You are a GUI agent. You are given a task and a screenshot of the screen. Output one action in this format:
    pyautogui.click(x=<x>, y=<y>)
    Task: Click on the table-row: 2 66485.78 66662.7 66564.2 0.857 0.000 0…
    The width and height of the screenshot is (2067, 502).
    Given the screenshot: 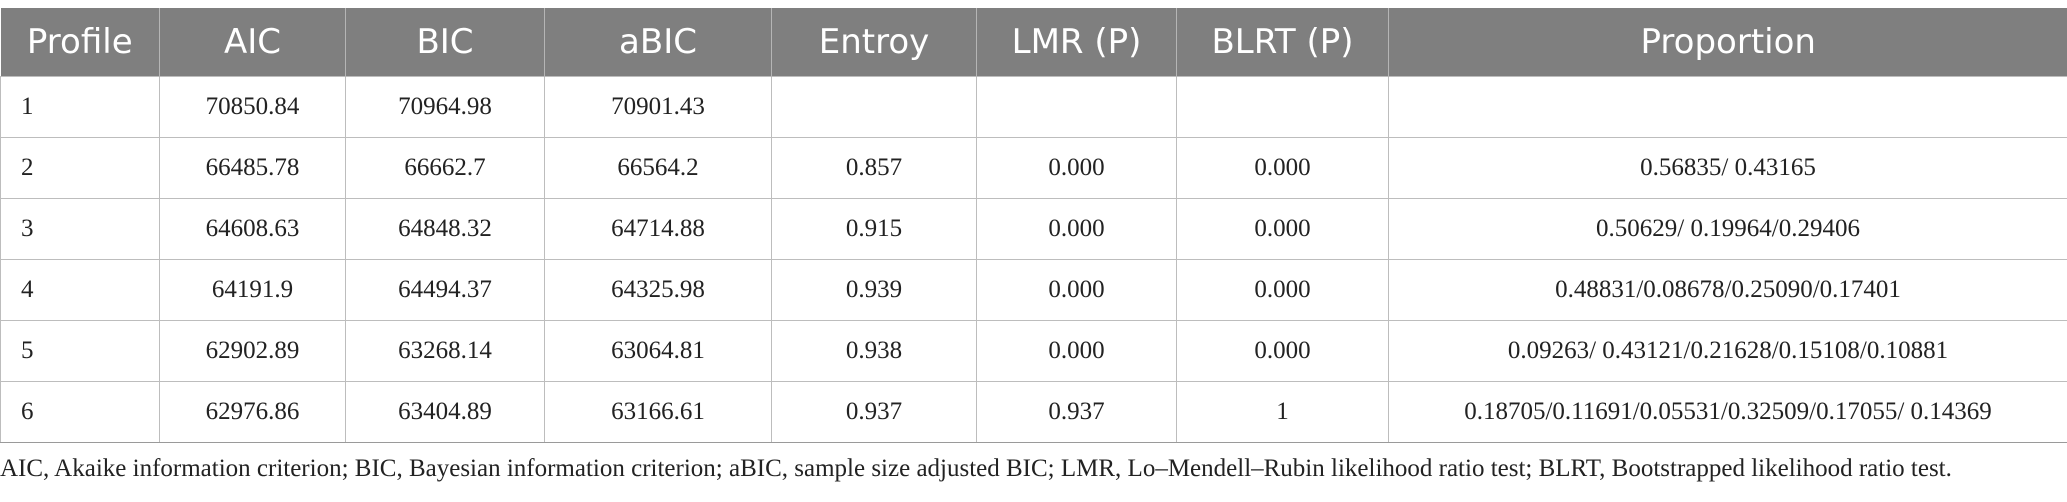 What is the action you would take?
    pyautogui.click(x=1033, y=168)
    